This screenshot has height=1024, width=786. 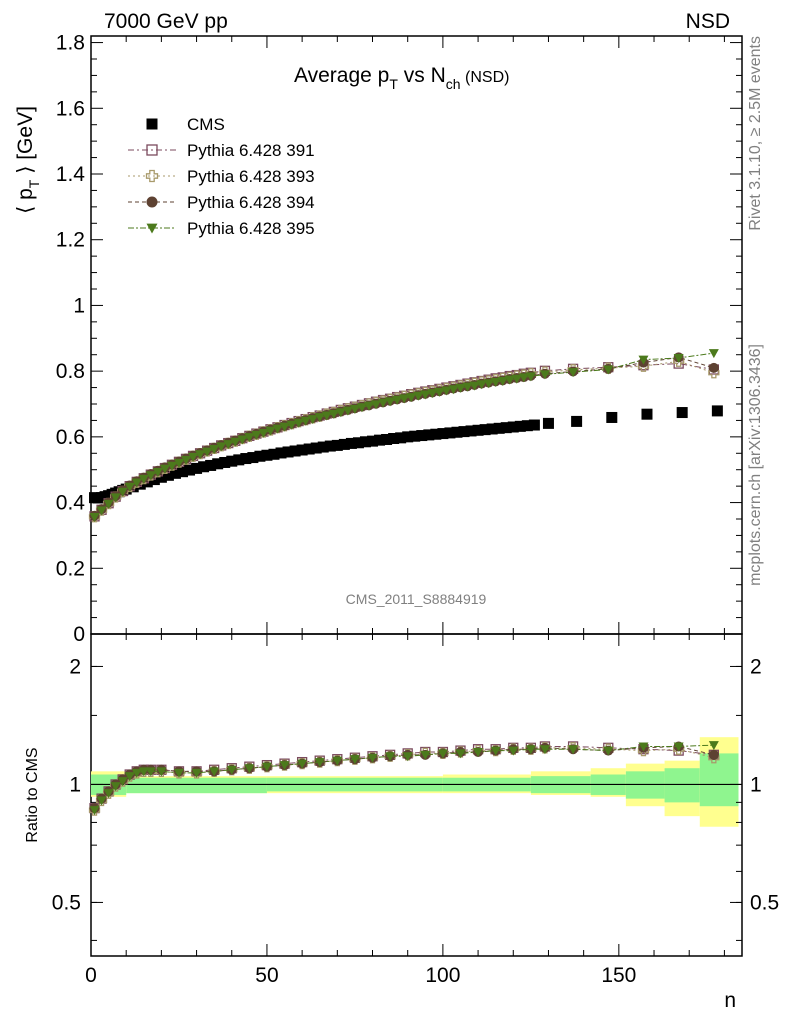 I want to click on main-ylabel: ⟨ pT ⟩ [GeV], so click(x=28, y=160).